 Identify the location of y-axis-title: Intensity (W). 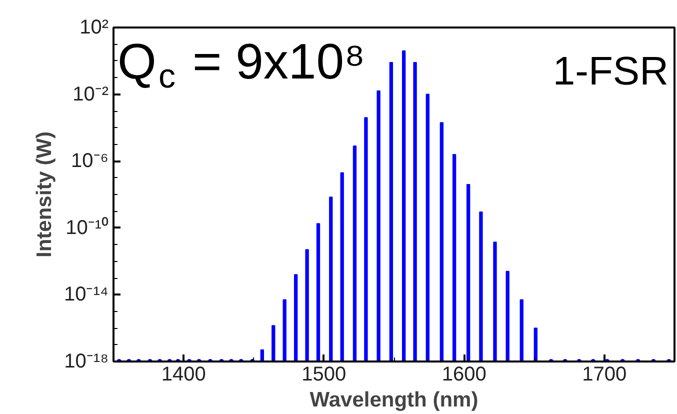
(44, 194).